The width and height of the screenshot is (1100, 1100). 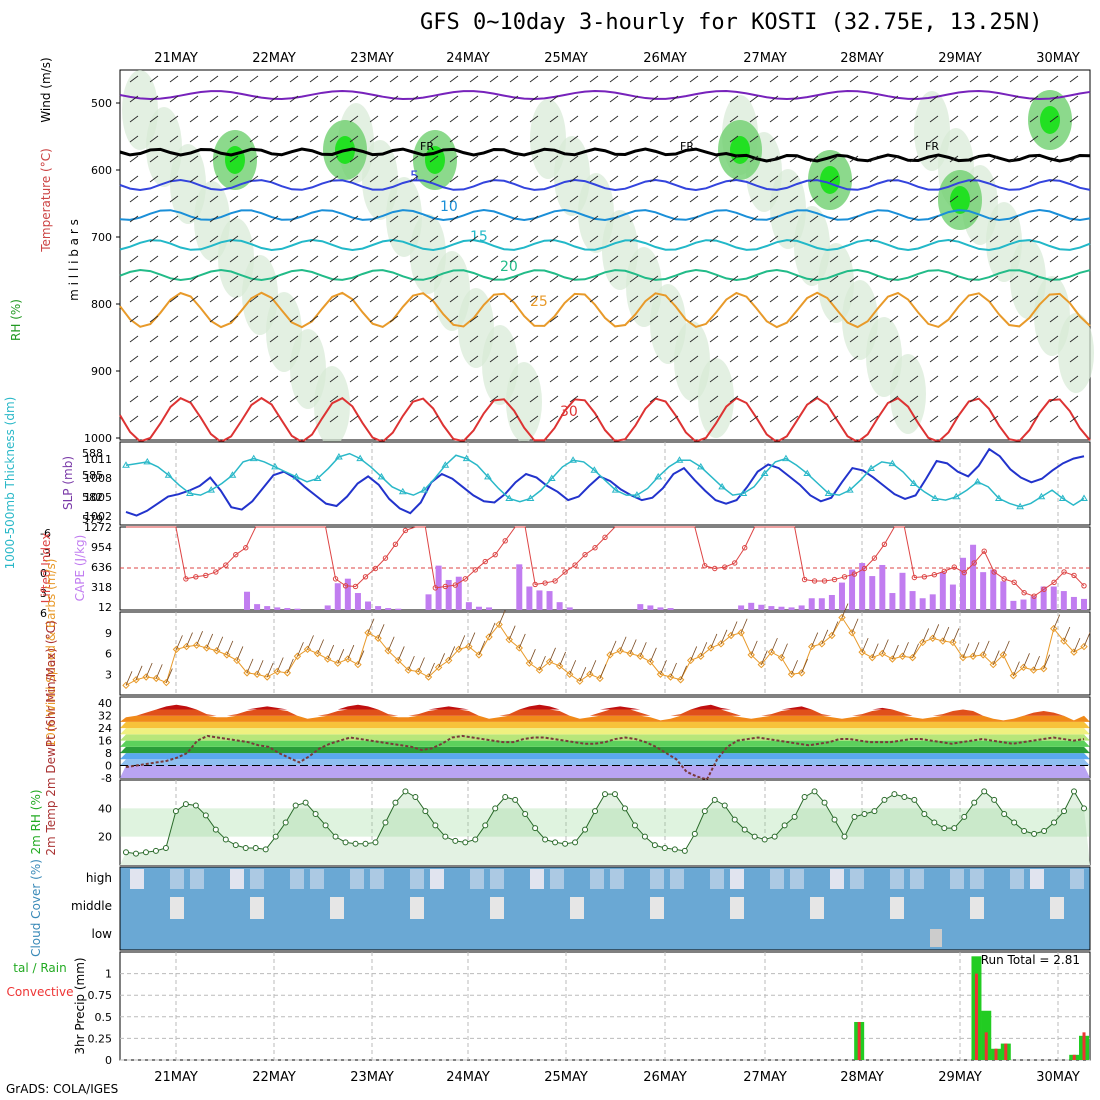 I want to click on dewpoint-line, so click(x=605, y=757).